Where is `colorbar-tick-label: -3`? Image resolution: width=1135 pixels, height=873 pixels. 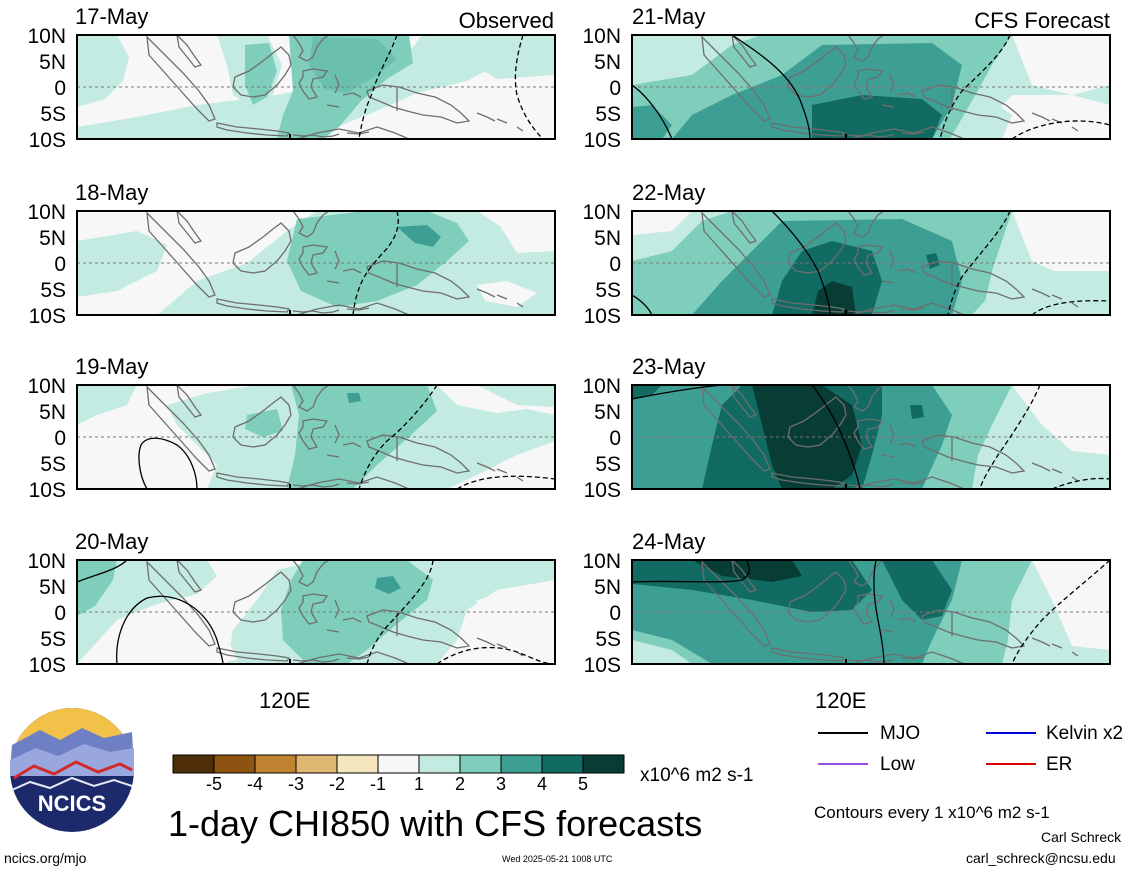
colorbar-tick-label: -3 is located at coordinates (295, 784).